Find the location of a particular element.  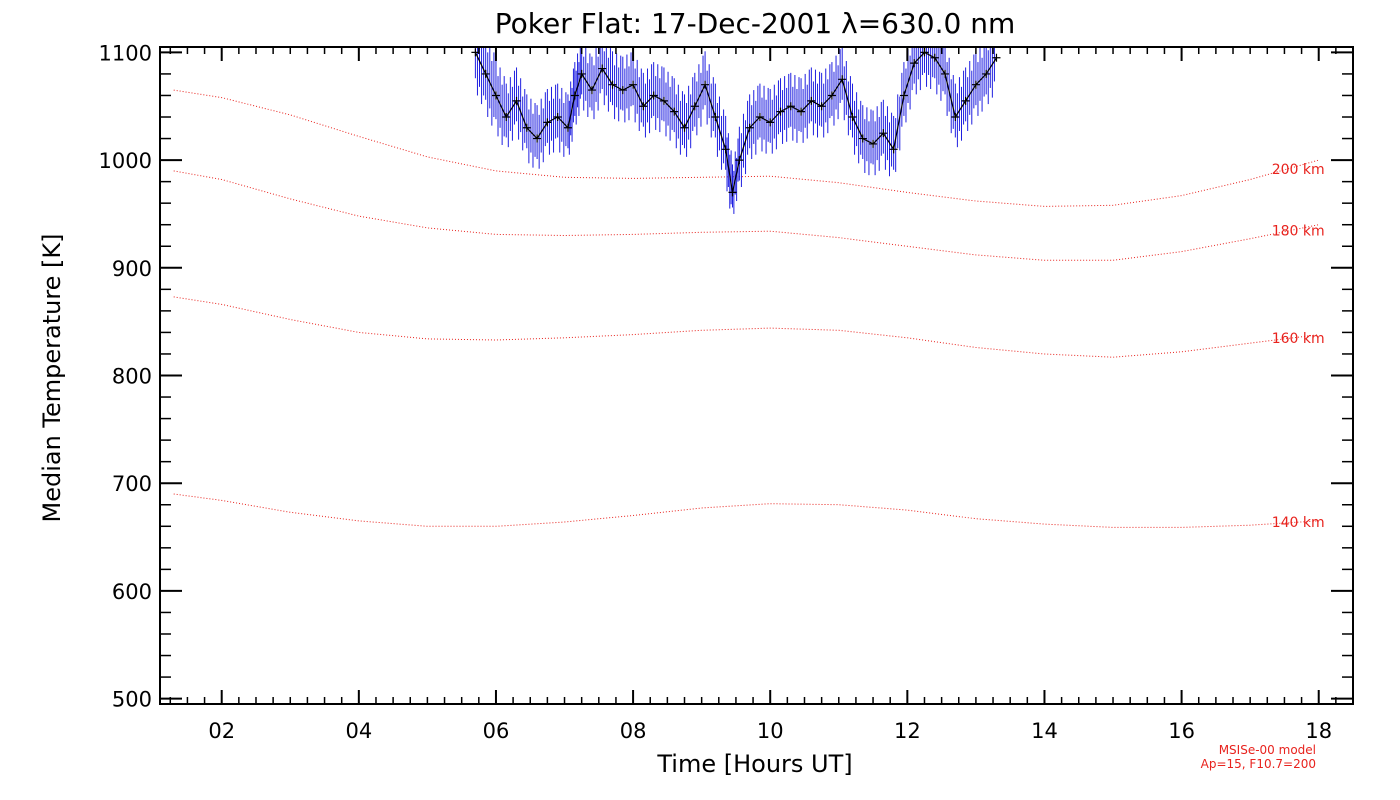

model-note: MSISe-00 model Ap=15, F10.7=200 is located at coordinates (1258, 757).